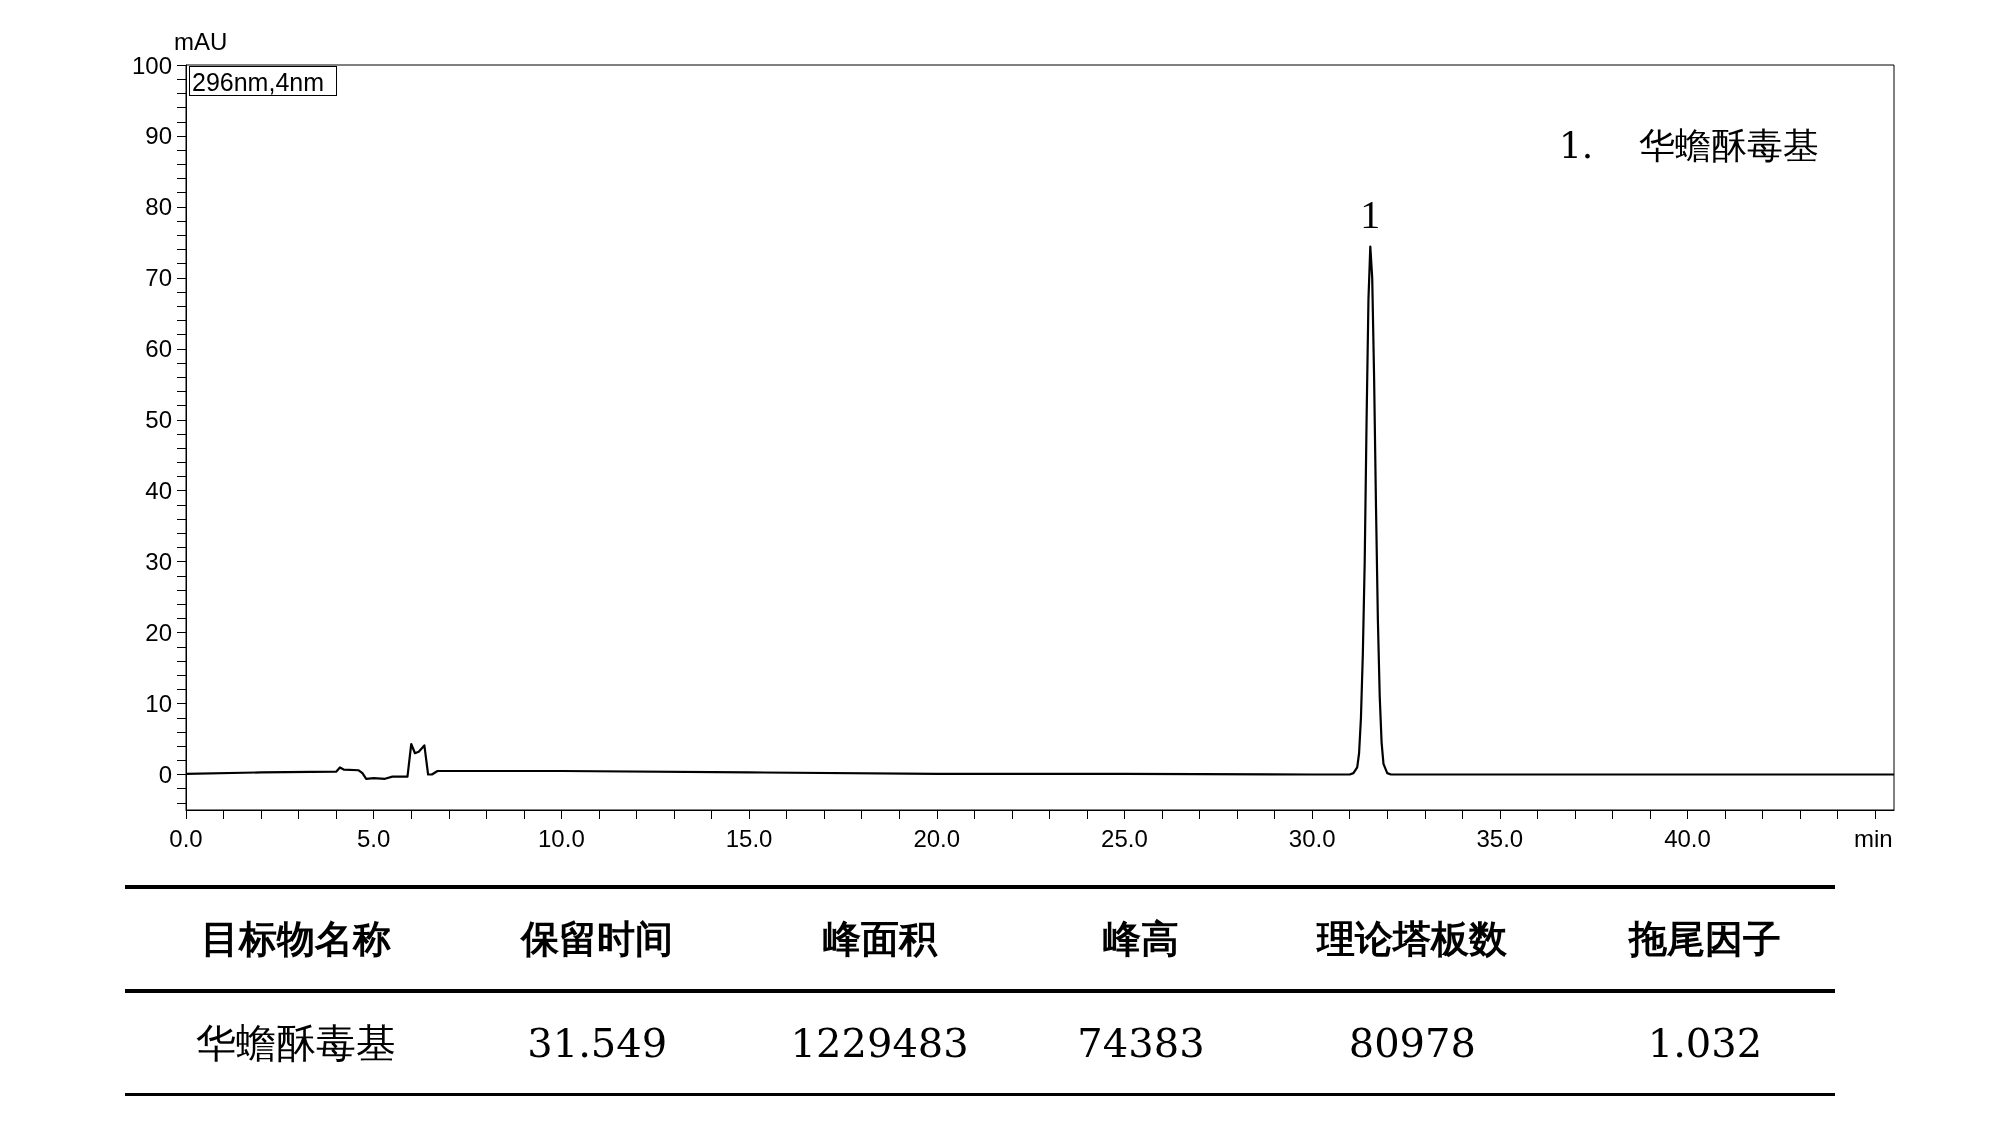  I want to click on text: 31.549, so click(597, 1043).